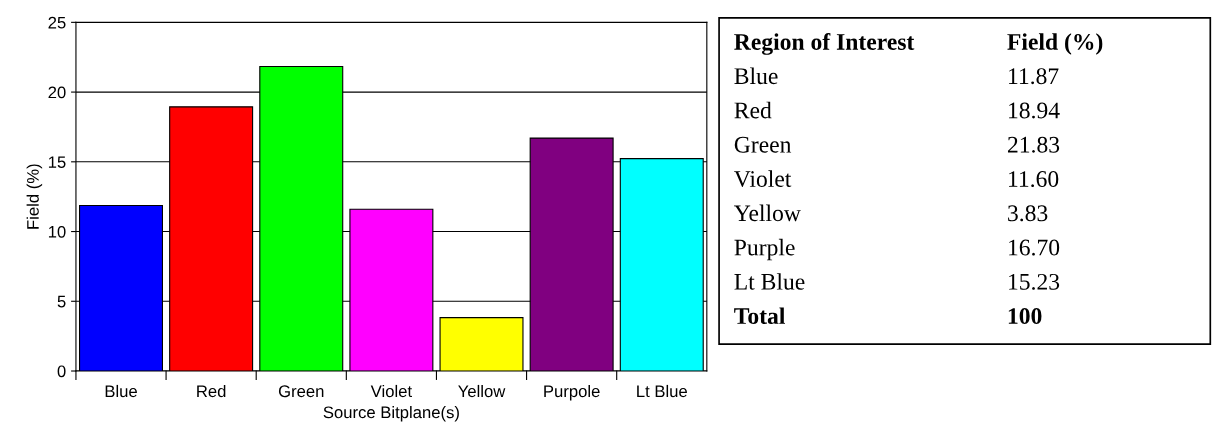 The image size is (1225, 447). What do you see at coordinates (753, 110) in the screenshot?
I see `text: Red` at bounding box center [753, 110].